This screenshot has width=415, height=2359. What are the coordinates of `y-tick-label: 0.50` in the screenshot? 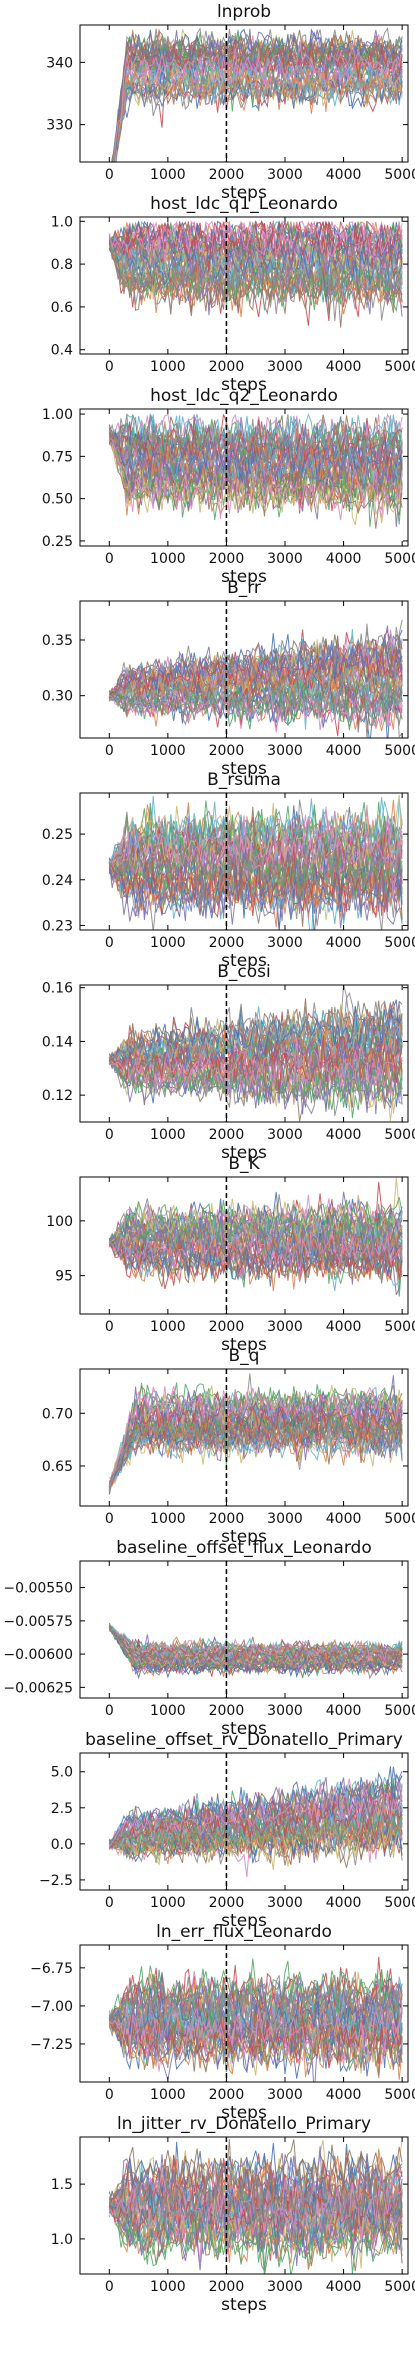 It's located at (57, 500).